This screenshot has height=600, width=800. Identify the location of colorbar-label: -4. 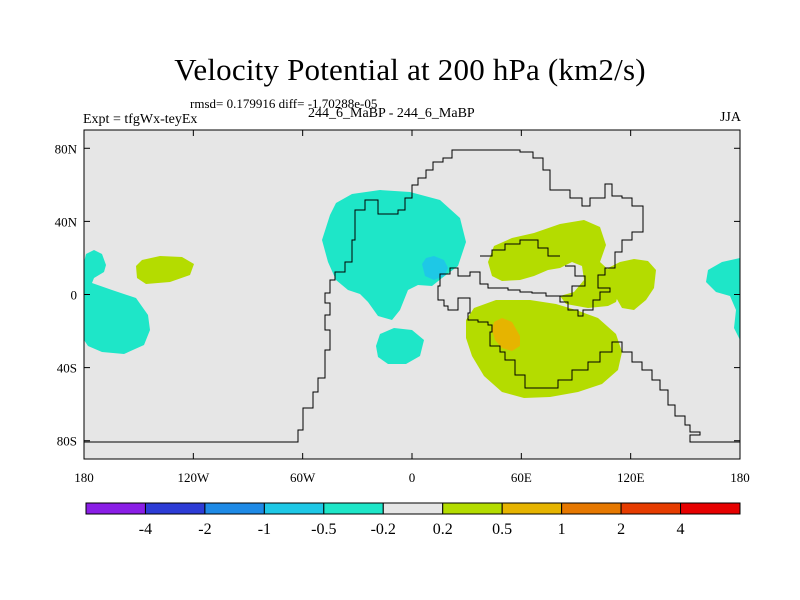
(145, 529).